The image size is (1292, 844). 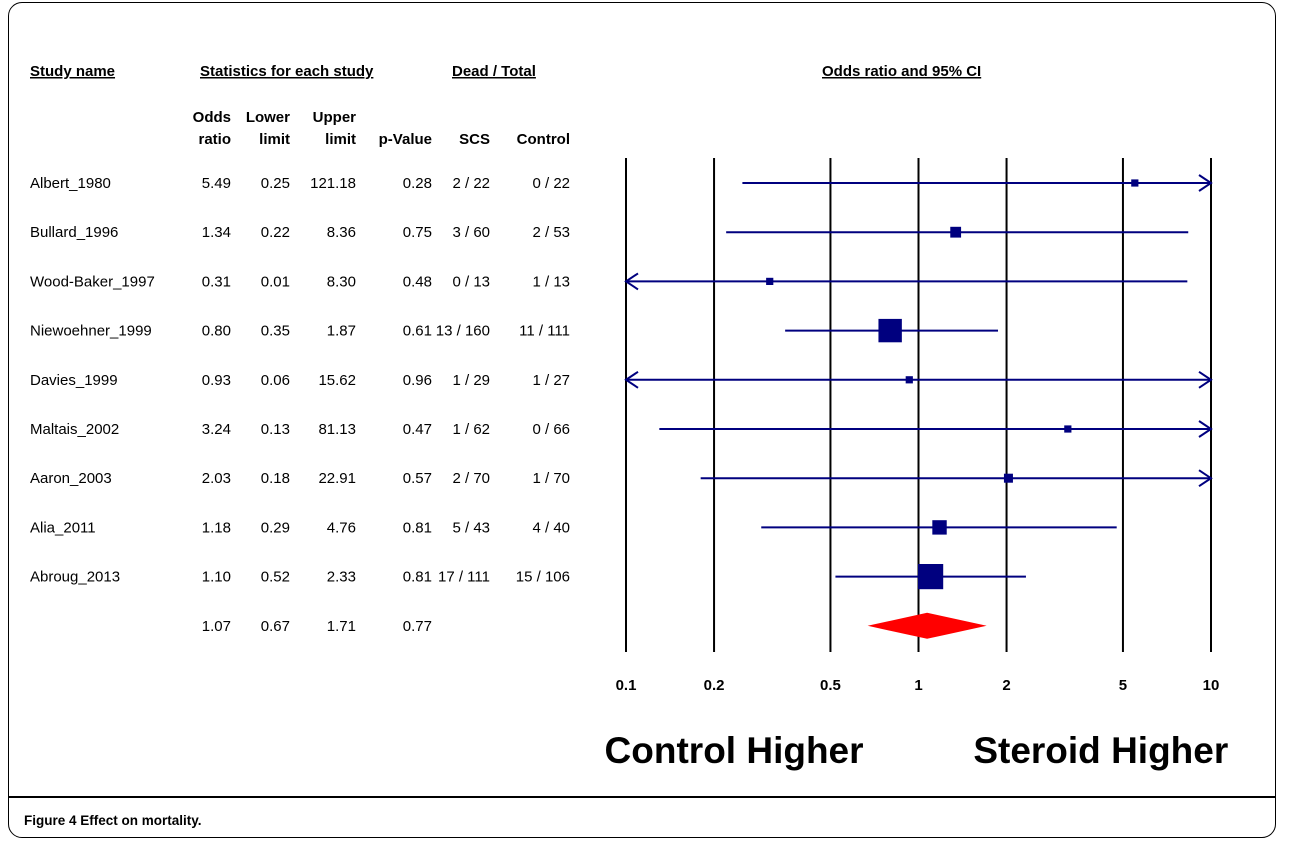 What do you see at coordinates (471, 380) in the screenshot?
I see `study-scs-count: 1 / 29` at bounding box center [471, 380].